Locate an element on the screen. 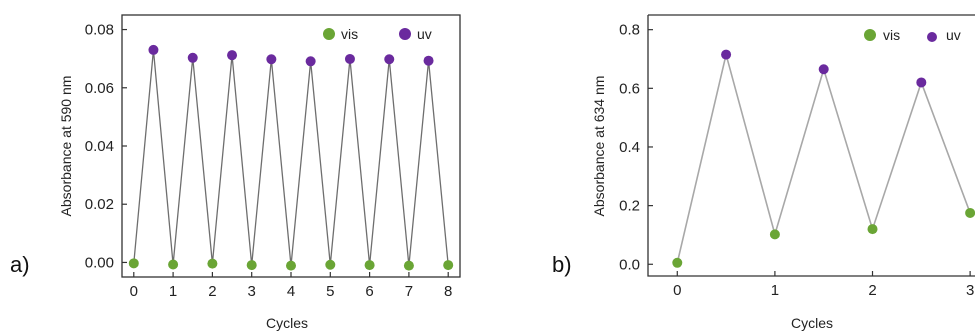 Image resolution: width=975 pixels, height=331 pixels. legend-marker-uv-b is located at coordinates (932, 37).